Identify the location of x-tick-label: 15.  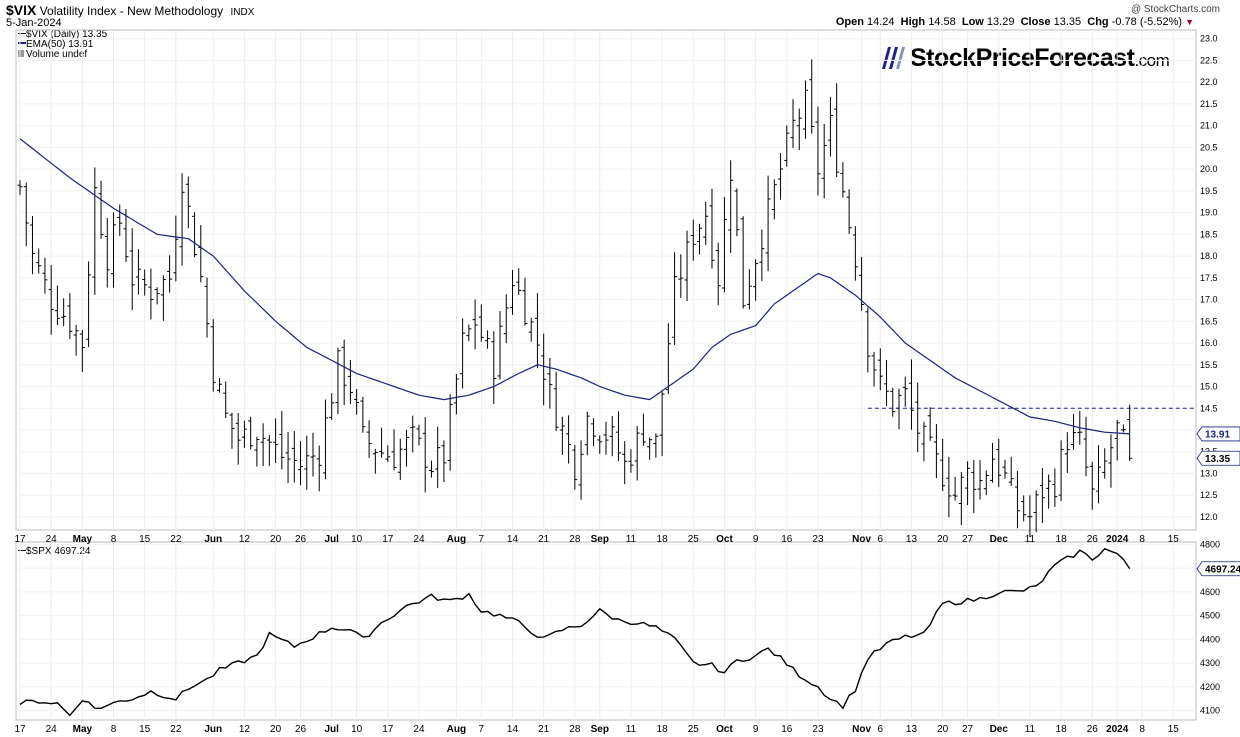
(145, 539).